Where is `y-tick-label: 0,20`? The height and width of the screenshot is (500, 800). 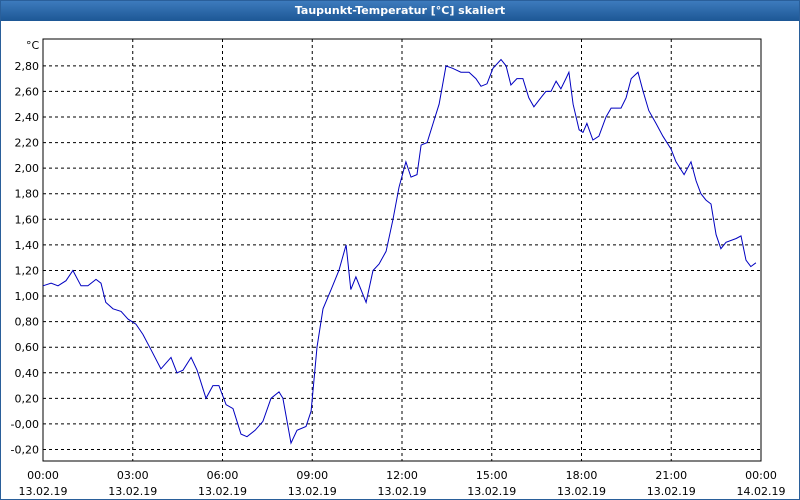
y-tick-label: 0,20 is located at coordinates (27, 398).